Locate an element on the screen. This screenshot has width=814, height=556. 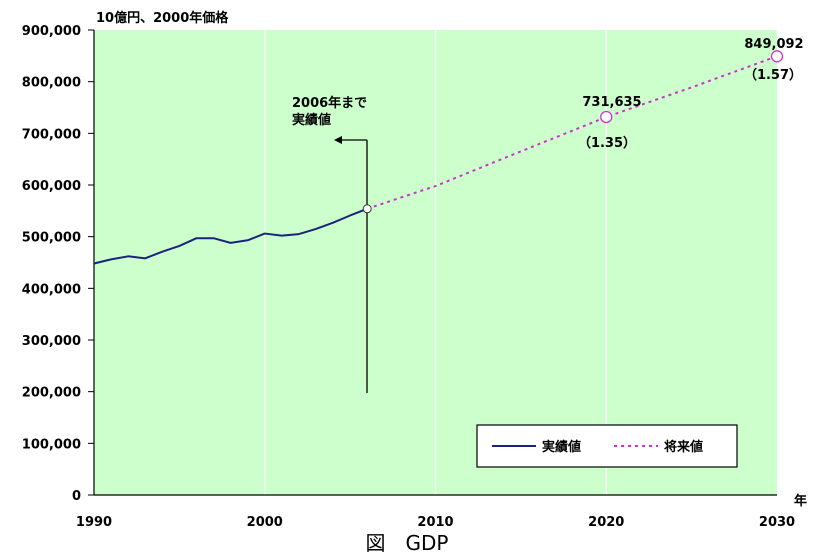
y-tick-label: 900,000 is located at coordinates (51, 31).